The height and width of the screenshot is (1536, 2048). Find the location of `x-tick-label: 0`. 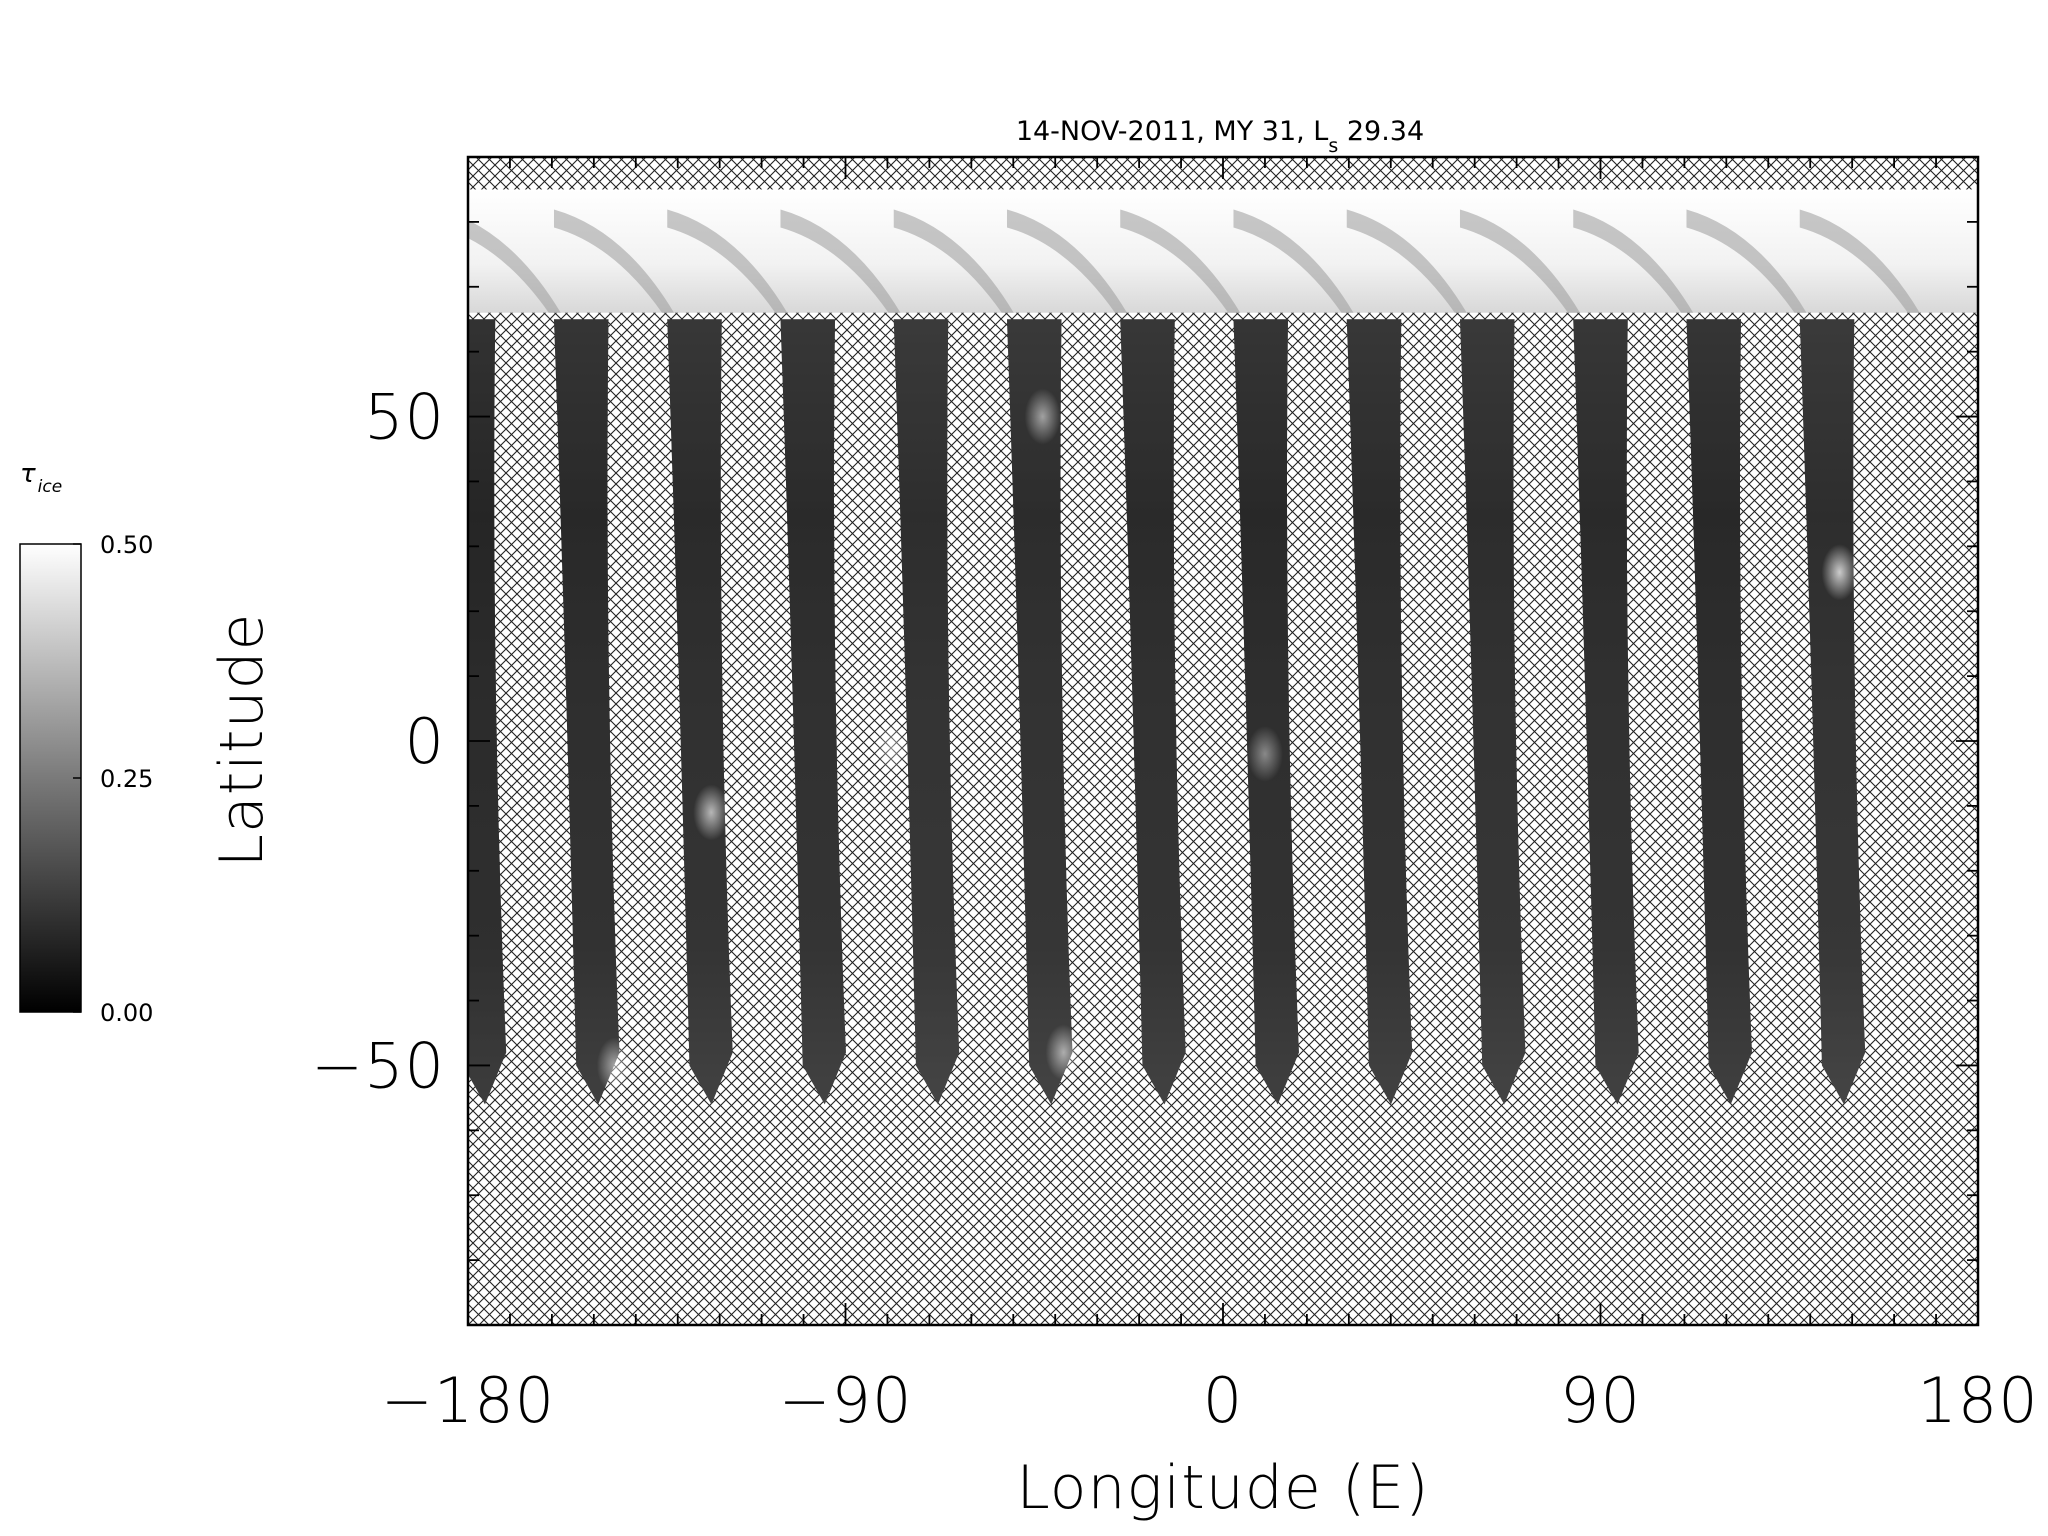

x-tick-label: 0 is located at coordinates (1223, 1400).